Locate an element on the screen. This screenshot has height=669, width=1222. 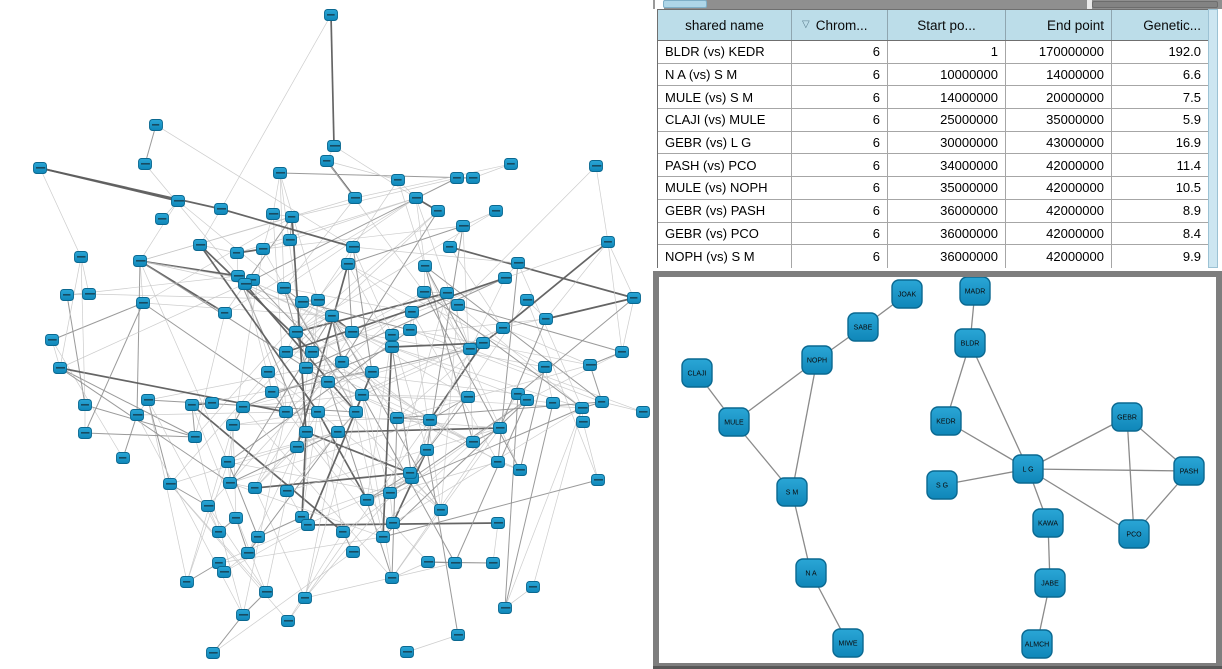
table-cell: 10.5 is located at coordinates (1188, 188).